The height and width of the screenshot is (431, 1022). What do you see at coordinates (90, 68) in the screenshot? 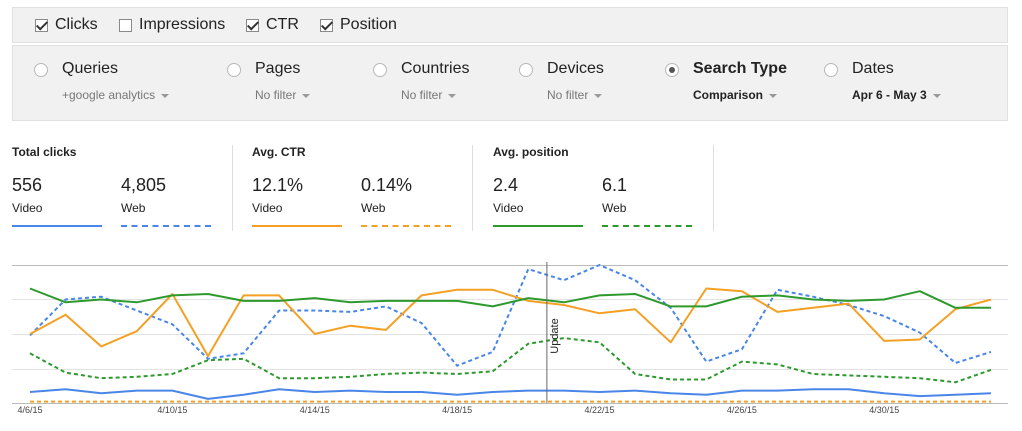
I see `filter-queries-title: Queries` at bounding box center [90, 68].